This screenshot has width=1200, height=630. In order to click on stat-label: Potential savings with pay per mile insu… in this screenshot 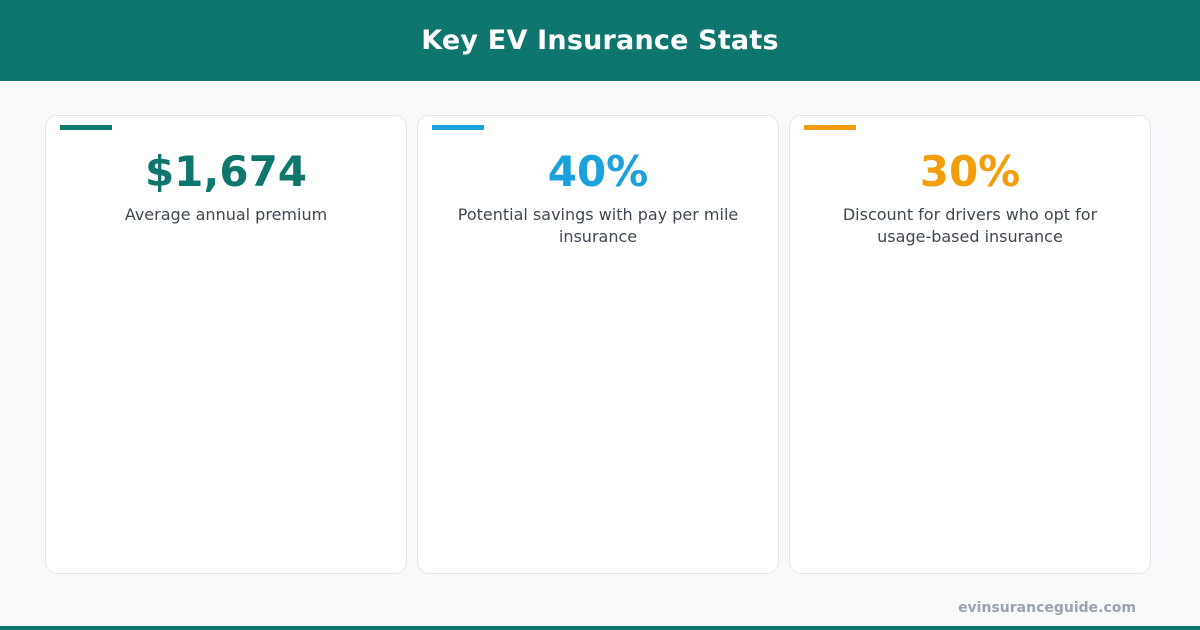, I will do `click(598, 225)`.